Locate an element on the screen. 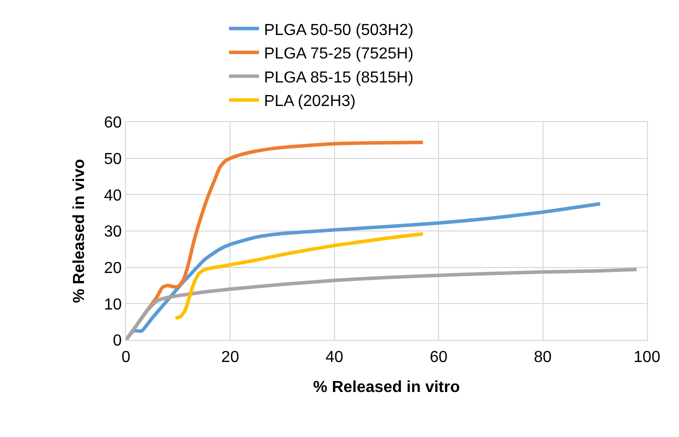  y-axis-title: % Released in vivo is located at coordinates (79, 231).